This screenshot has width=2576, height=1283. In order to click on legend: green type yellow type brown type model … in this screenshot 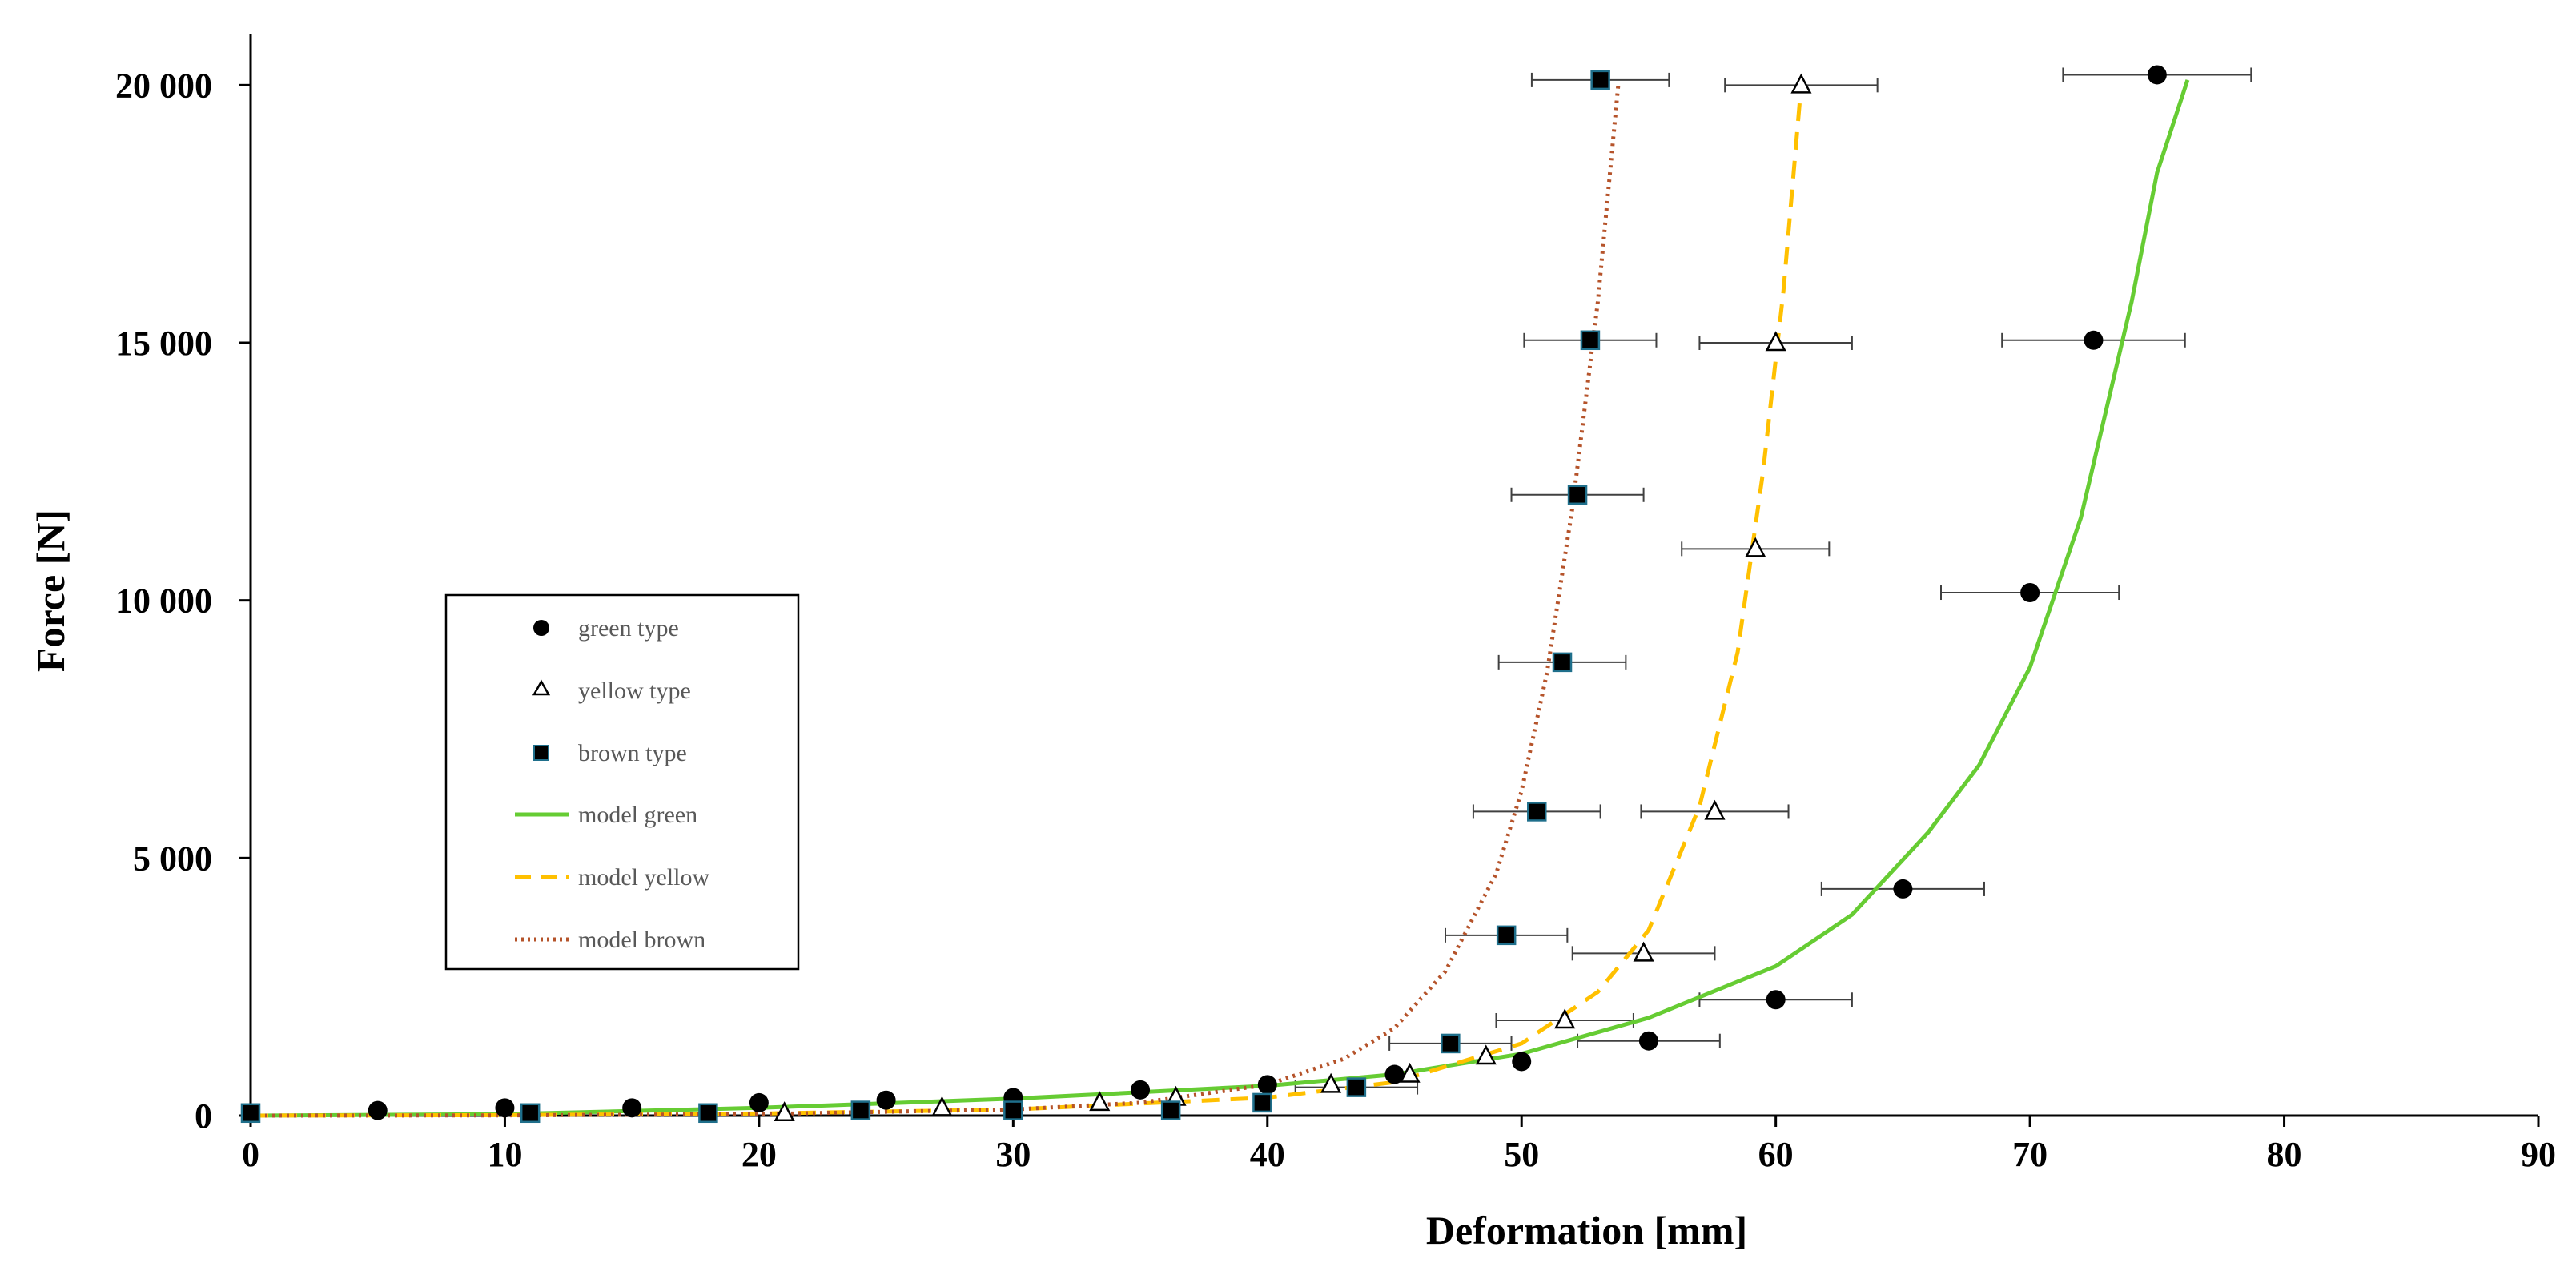, I will do `click(622, 782)`.